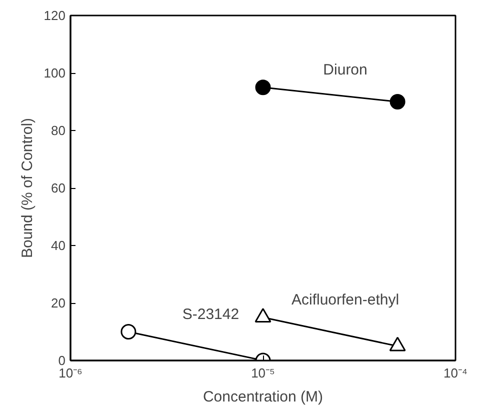  I want to click on x-tick-label: 10⁻⁶, so click(70, 373).